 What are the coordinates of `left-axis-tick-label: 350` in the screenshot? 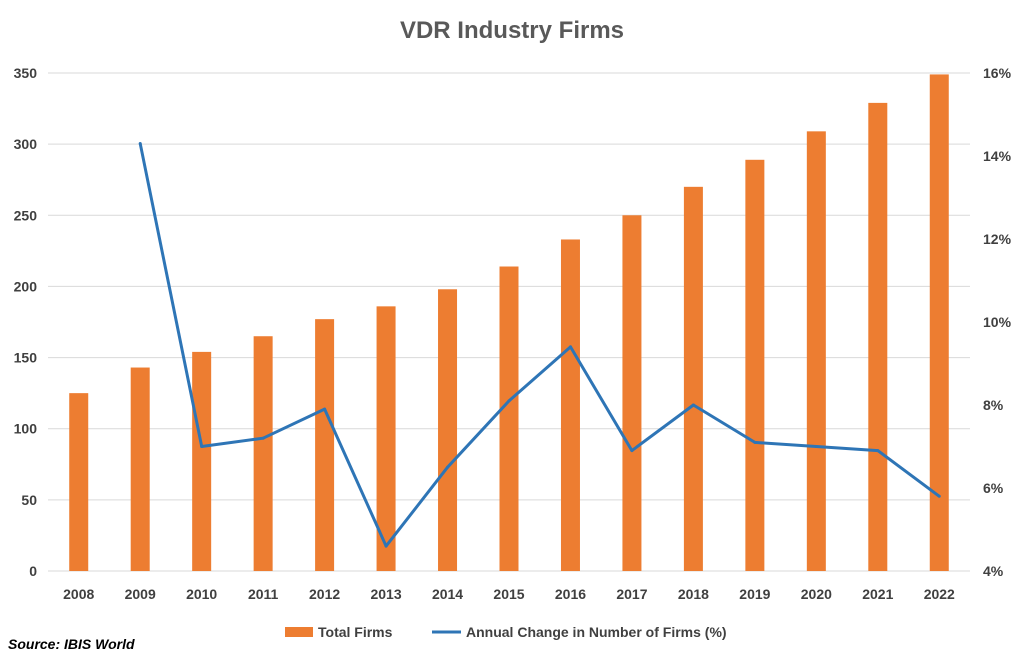 It's located at (26, 73).